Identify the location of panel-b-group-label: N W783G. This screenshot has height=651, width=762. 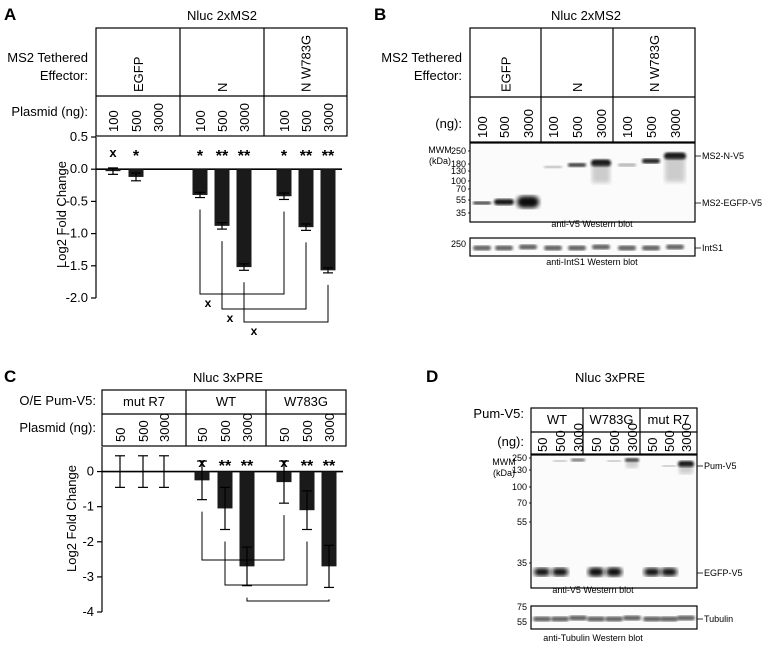
(654, 63).